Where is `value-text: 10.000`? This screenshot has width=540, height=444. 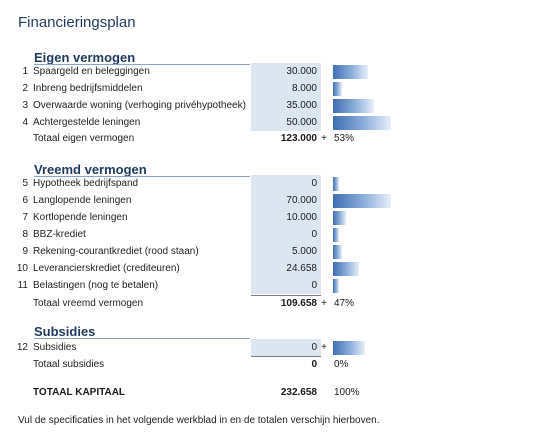
value-text: 10.000 is located at coordinates (301, 217).